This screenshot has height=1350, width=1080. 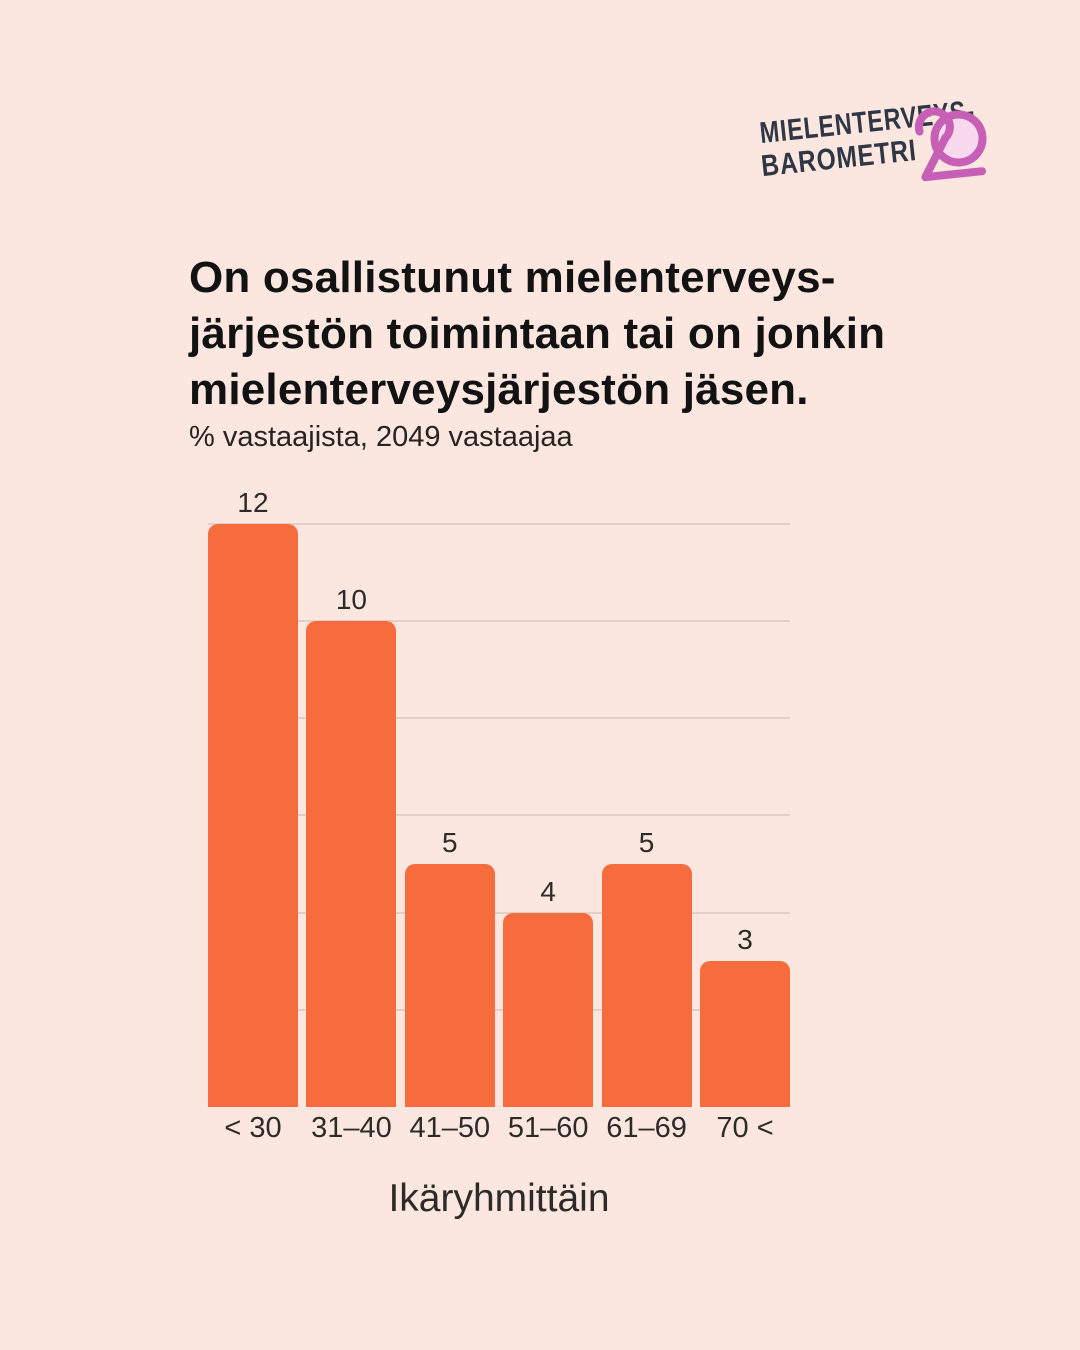 I want to click on bar-61–69, so click(x=646, y=985).